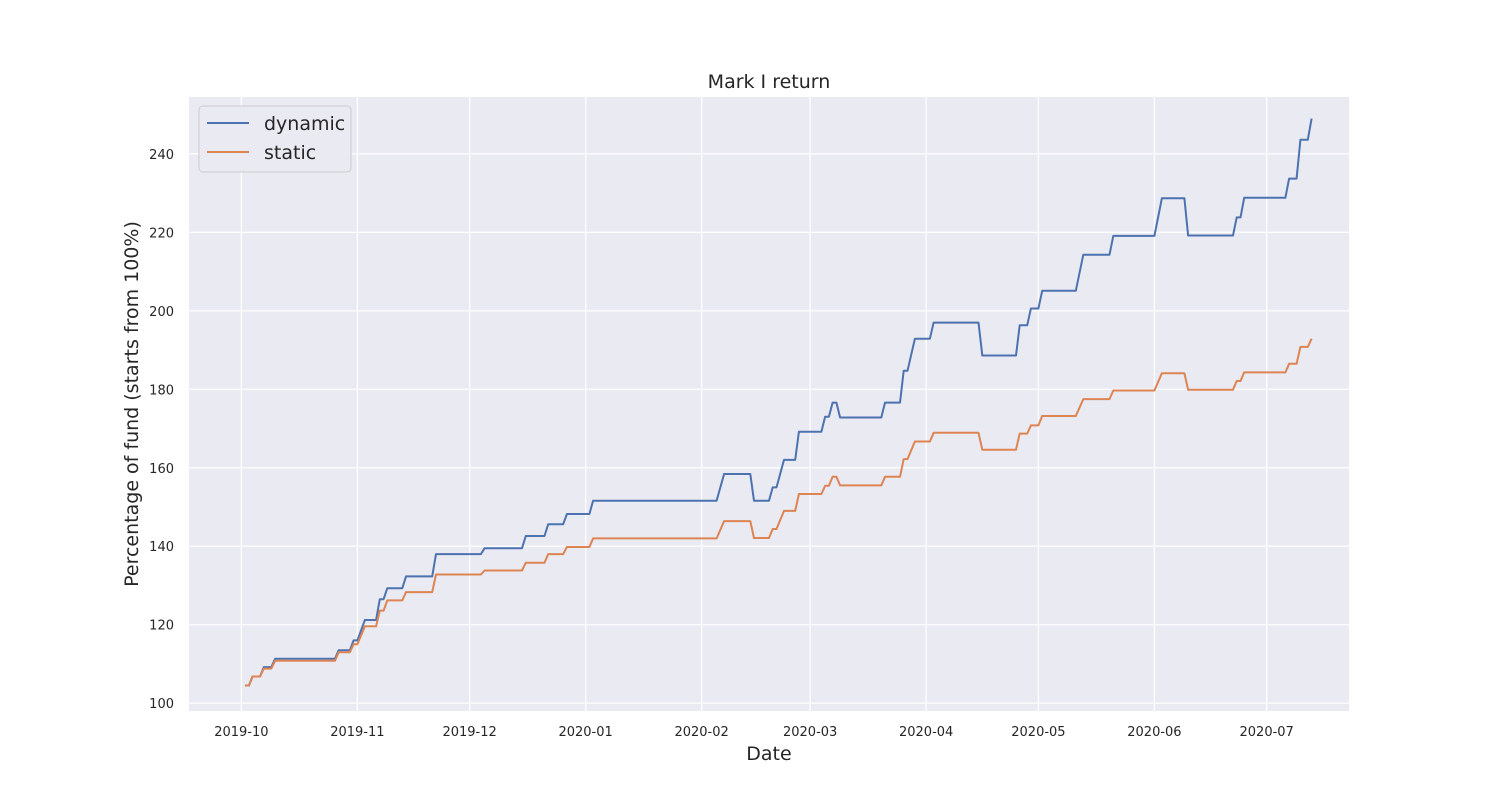  I want to click on x-tick-label: 2019-10, so click(241, 732).